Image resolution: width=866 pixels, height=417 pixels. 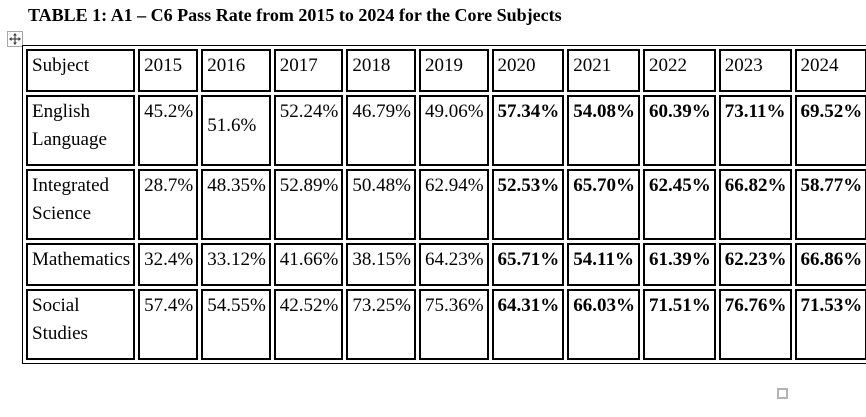 I want to click on cell-integrated-science-2019: 62.94%, so click(x=453, y=204).